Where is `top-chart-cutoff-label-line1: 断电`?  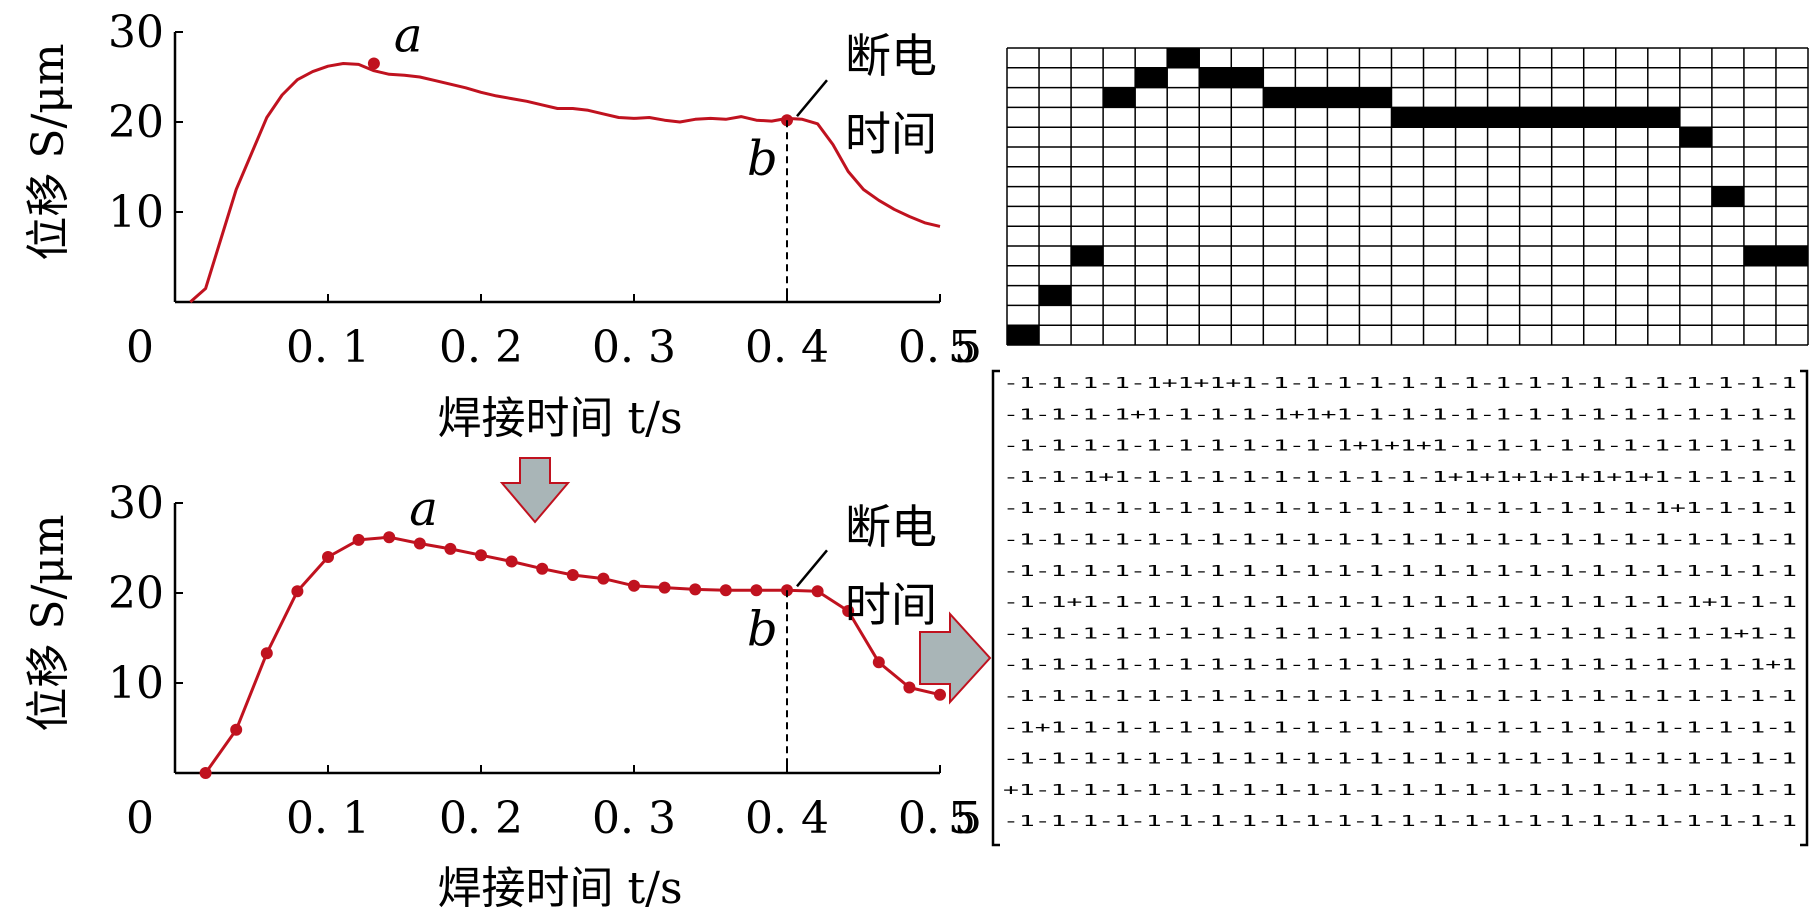
top-chart-cutoff-label-line1: 断电 is located at coordinates (891, 56).